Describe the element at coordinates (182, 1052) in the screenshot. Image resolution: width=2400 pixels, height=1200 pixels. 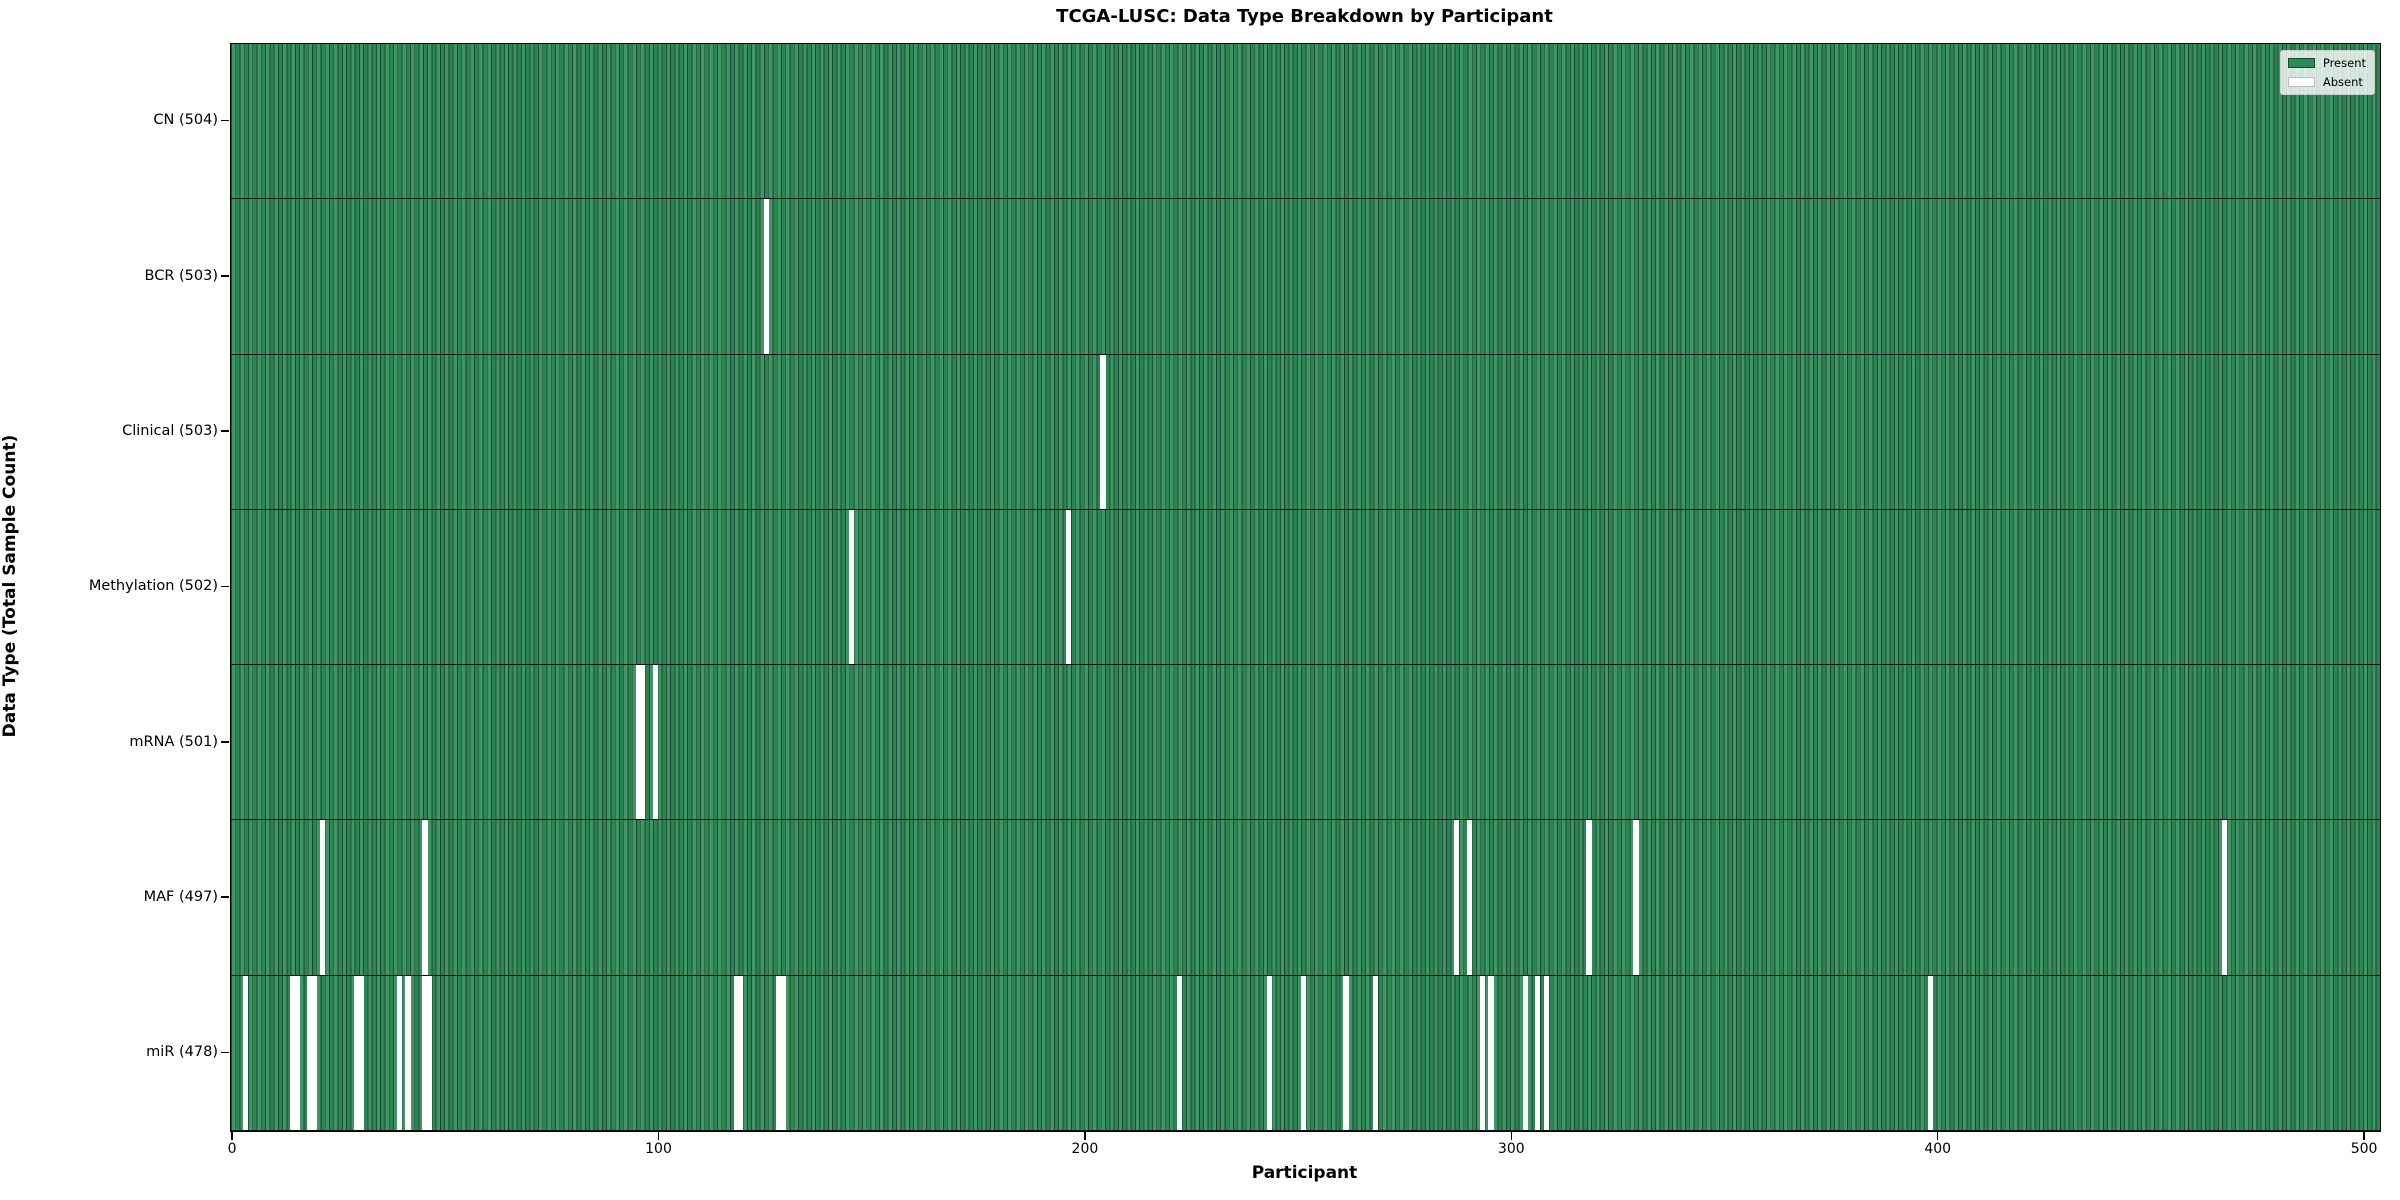
I see `y-tick-label-miR: miR (478)` at that location.